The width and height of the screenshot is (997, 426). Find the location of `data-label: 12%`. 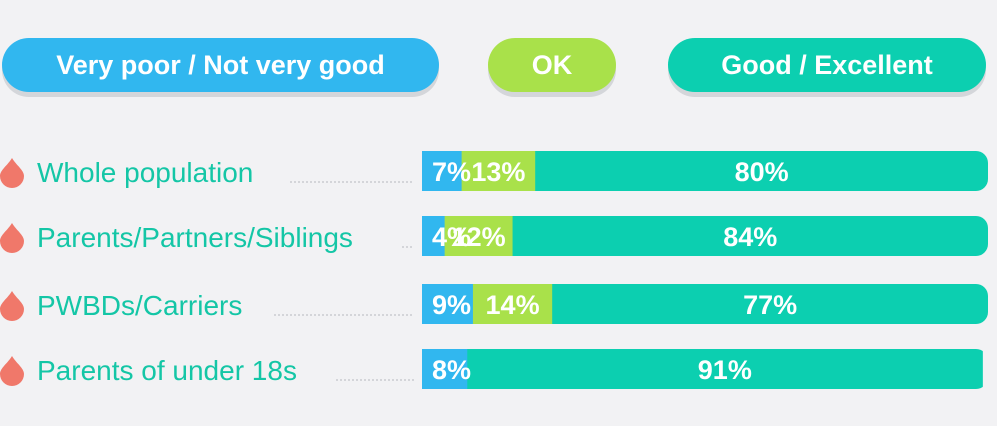

data-label: 12% is located at coordinates (479, 237).